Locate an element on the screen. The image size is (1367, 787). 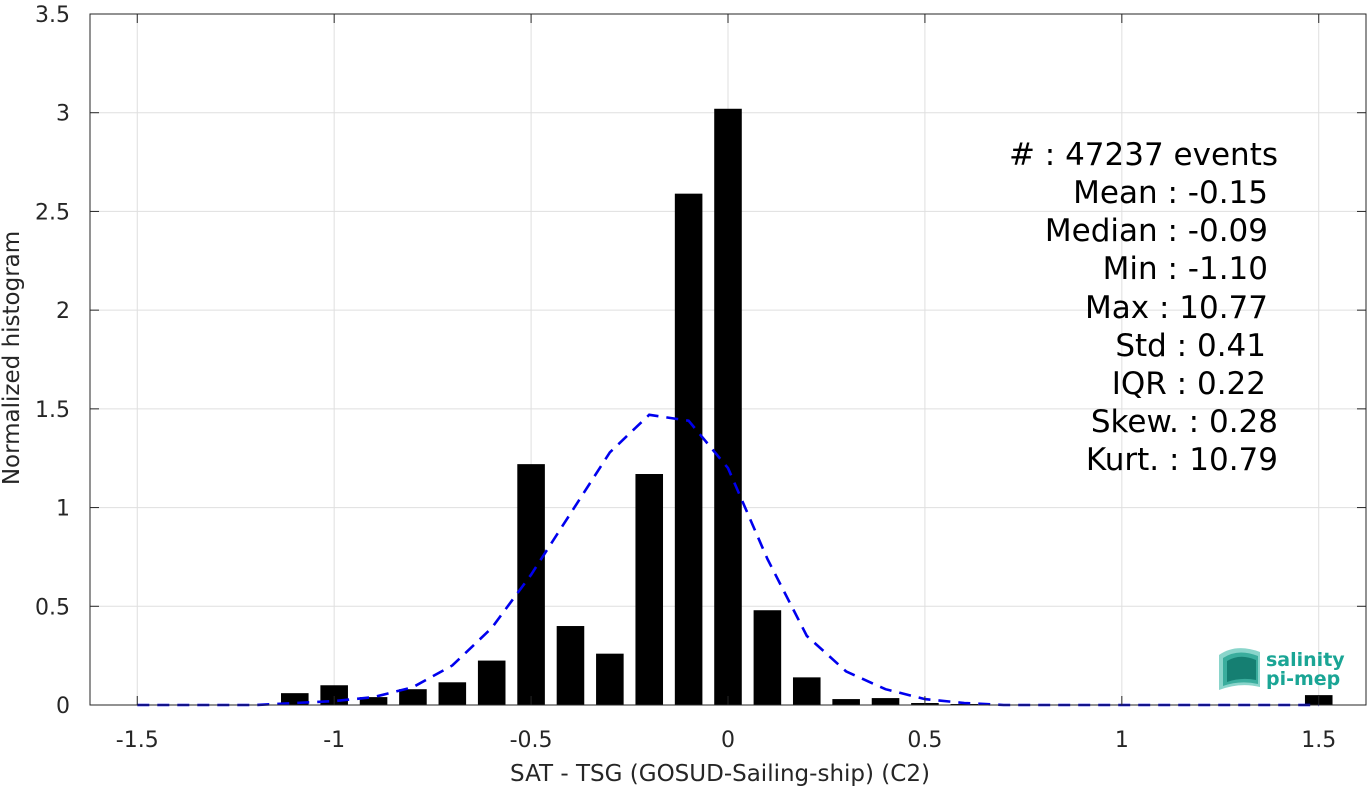
y-tick-label: 2 is located at coordinates (63, 311).